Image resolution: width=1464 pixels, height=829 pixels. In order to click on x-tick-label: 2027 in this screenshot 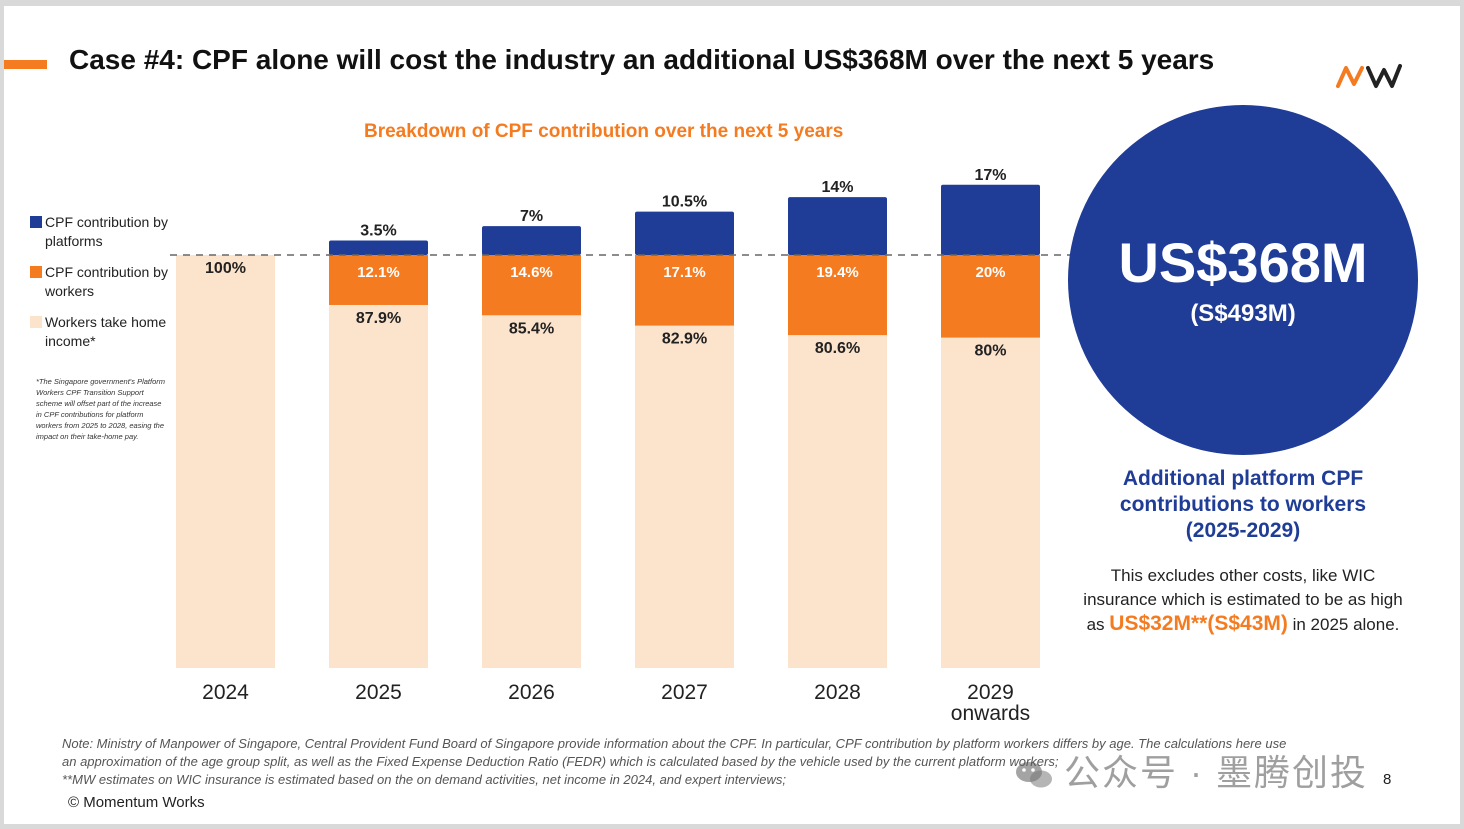, I will do `click(684, 692)`.